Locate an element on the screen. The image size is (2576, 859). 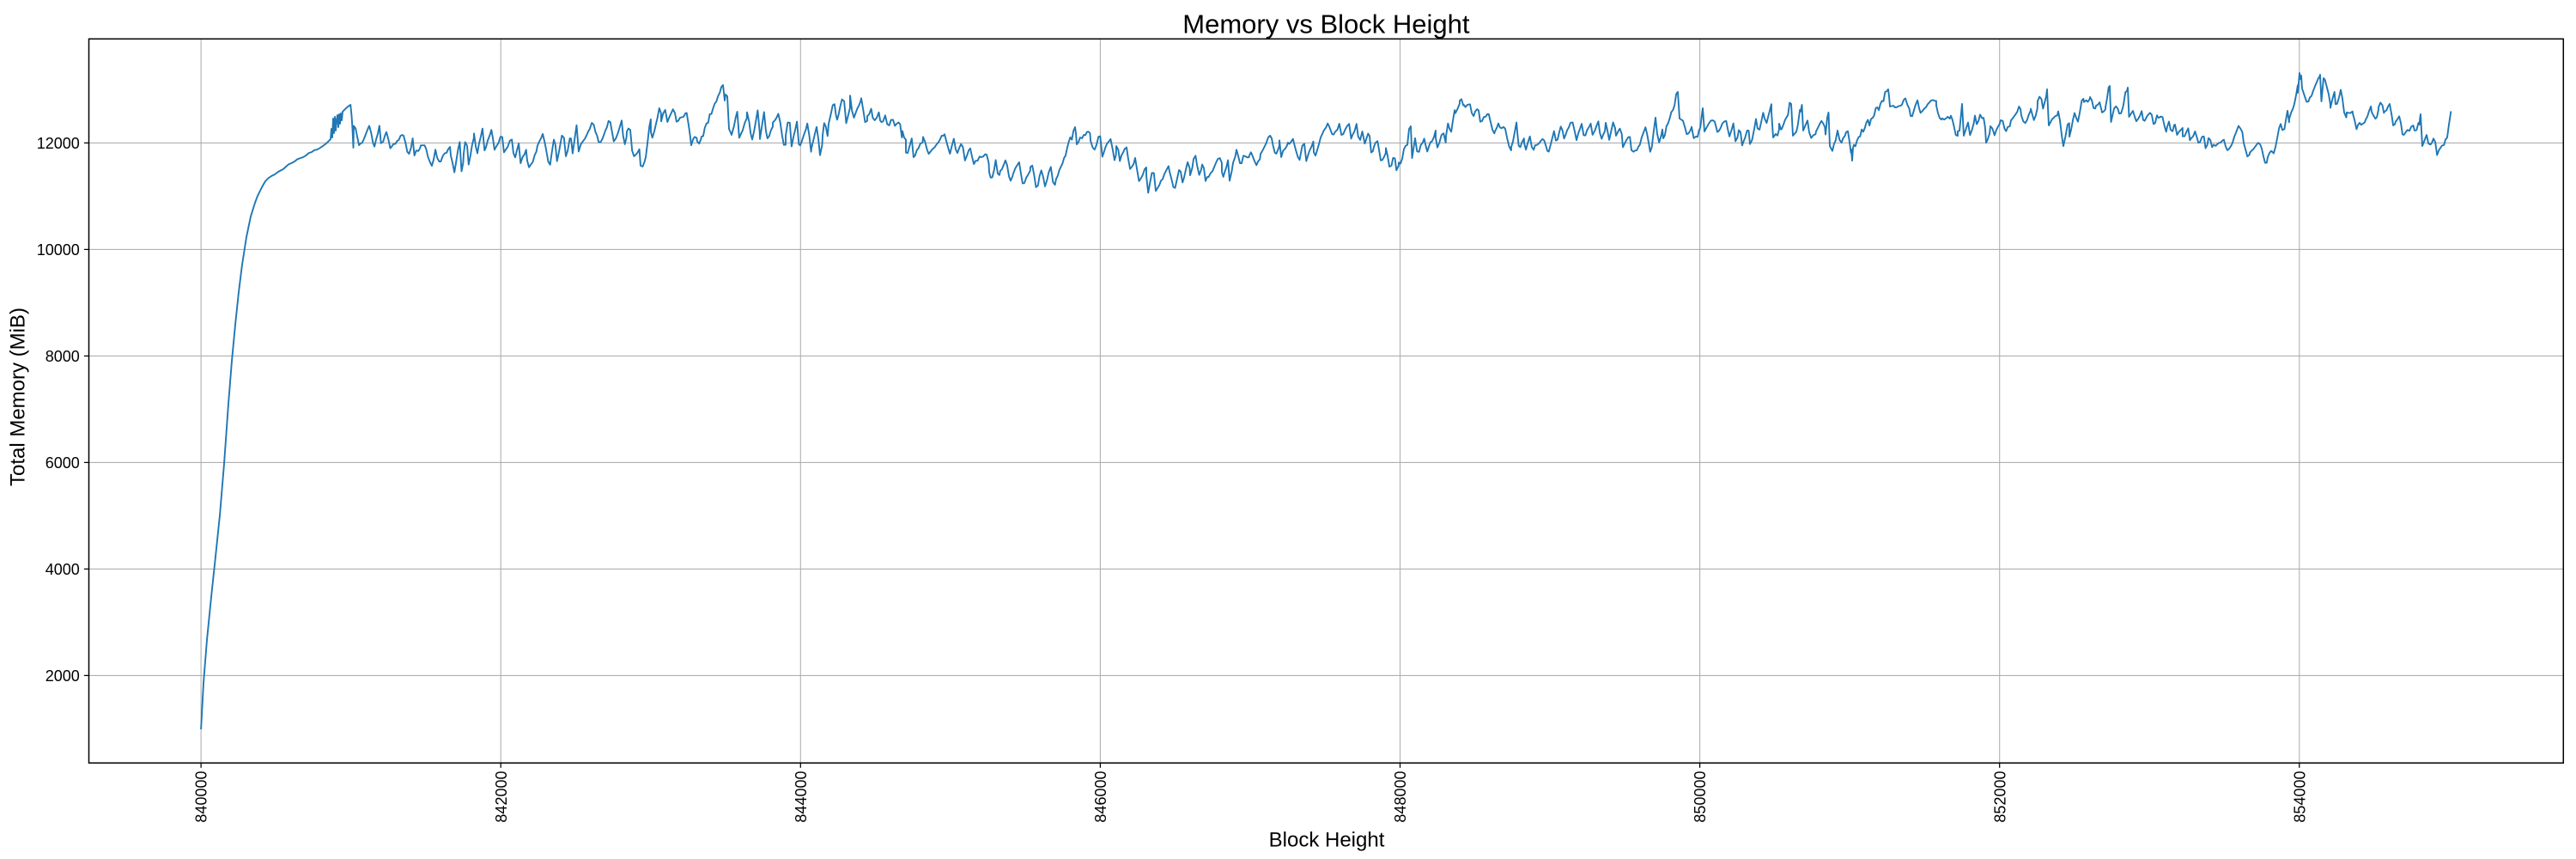
svg-text: 850000 is located at coordinates (1700, 797).